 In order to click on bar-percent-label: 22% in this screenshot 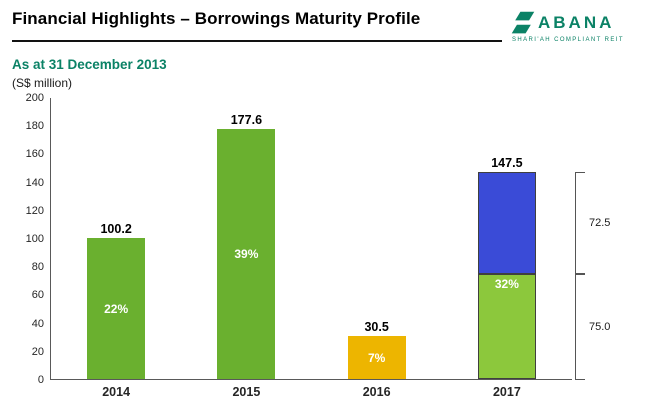, I will do `click(116, 308)`.